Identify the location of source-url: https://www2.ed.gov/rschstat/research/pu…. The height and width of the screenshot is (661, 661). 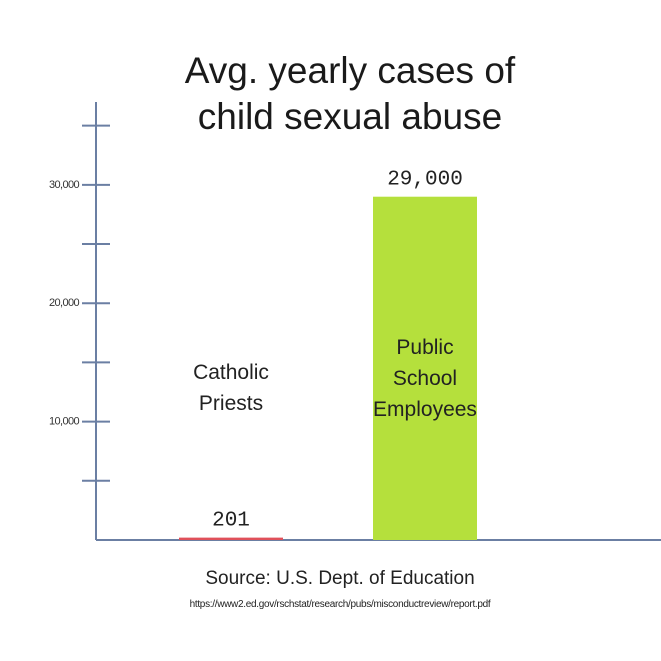
(340, 604).